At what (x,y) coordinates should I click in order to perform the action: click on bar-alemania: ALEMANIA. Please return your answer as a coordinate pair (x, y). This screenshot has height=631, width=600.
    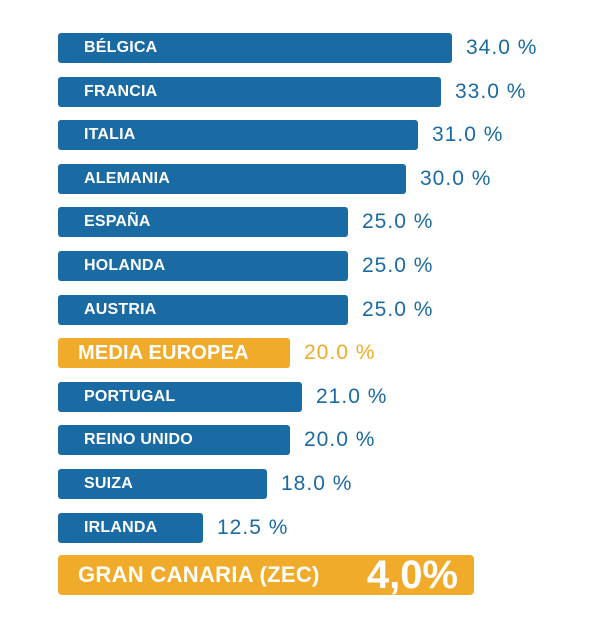
    Looking at the image, I should click on (232, 179).